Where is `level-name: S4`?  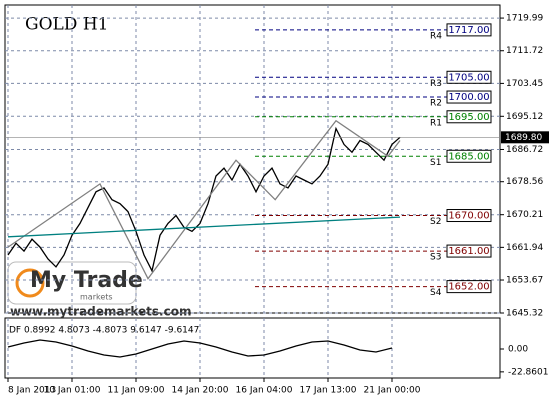
level-name: S4 is located at coordinates (436, 293).